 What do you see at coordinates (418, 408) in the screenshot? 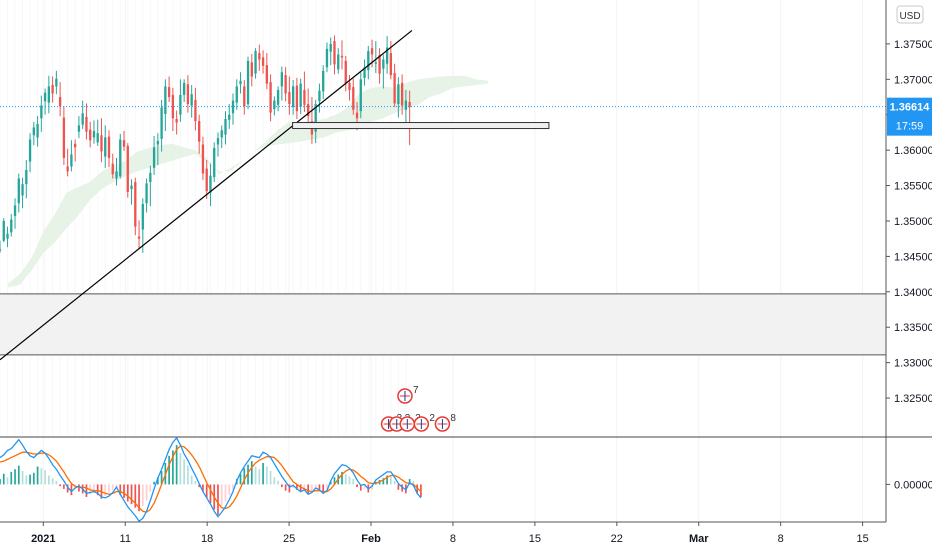
I see `event-badges: 733328` at bounding box center [418, 408].